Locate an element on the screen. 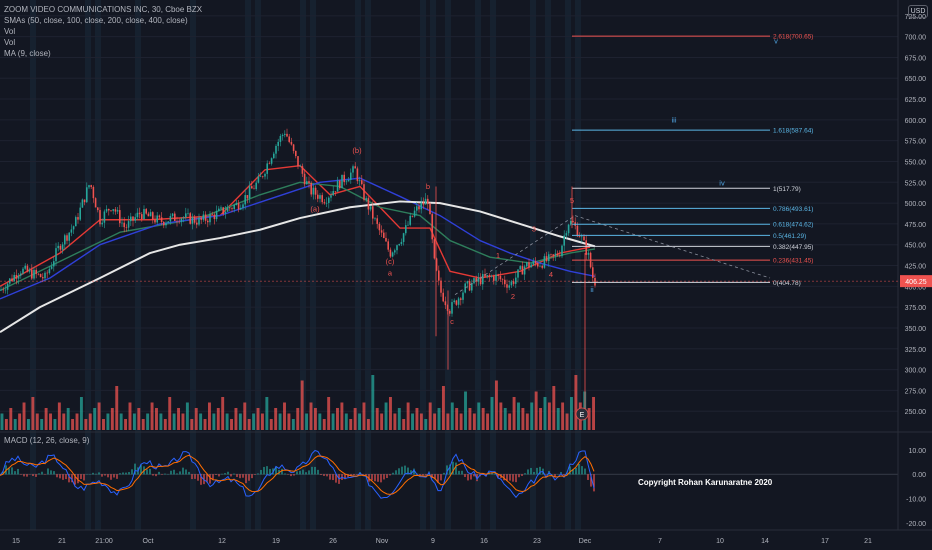  currency-button: USD is located at coordinates (918, 11).